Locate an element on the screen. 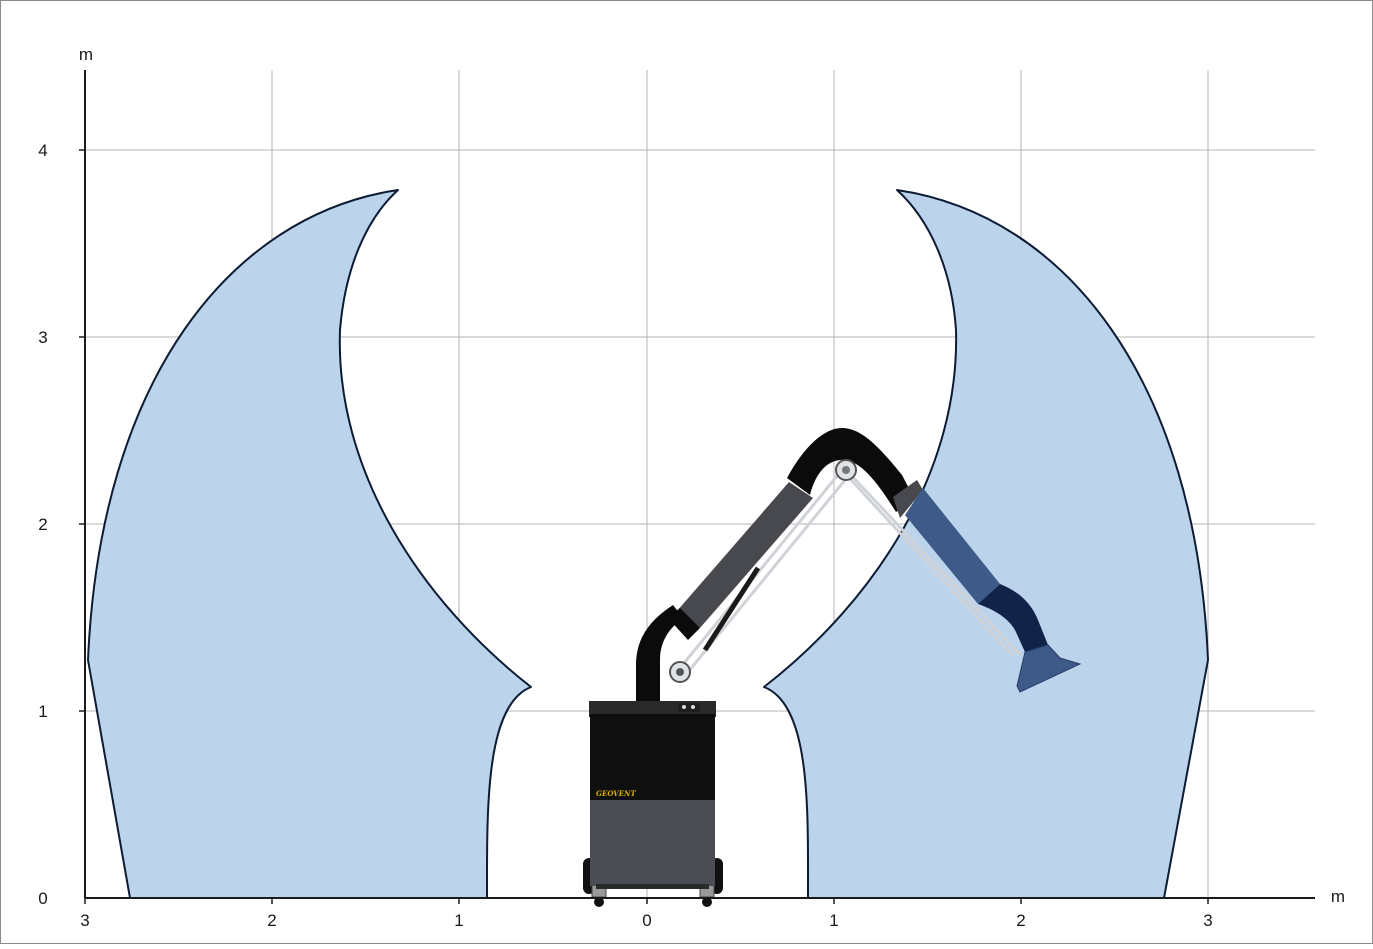 This screenshot has height=949, width=1373. gas-spring is located at coordinates (731, 609).